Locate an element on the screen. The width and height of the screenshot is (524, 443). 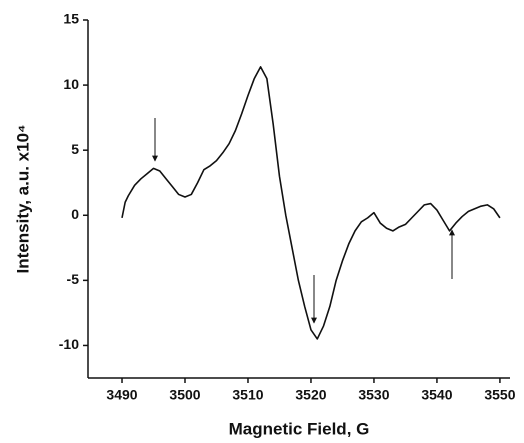
y-tick-label: 0 is located at coordinates (75, 214).